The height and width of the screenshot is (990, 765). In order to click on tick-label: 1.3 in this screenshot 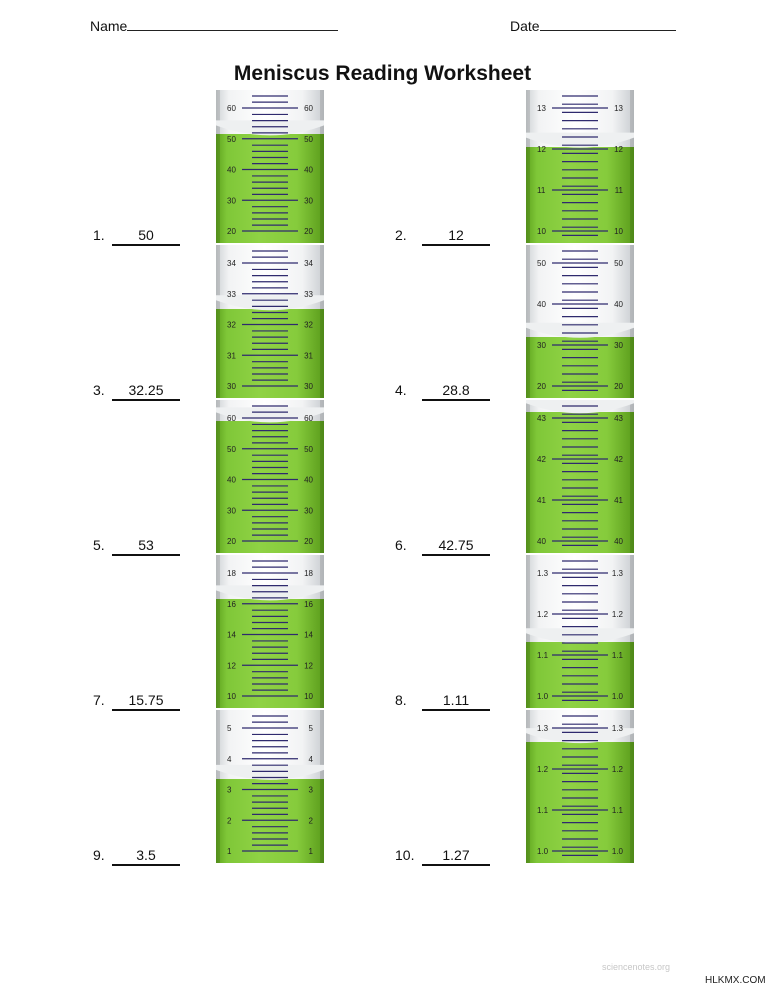, I will do `click(543, 728)`.